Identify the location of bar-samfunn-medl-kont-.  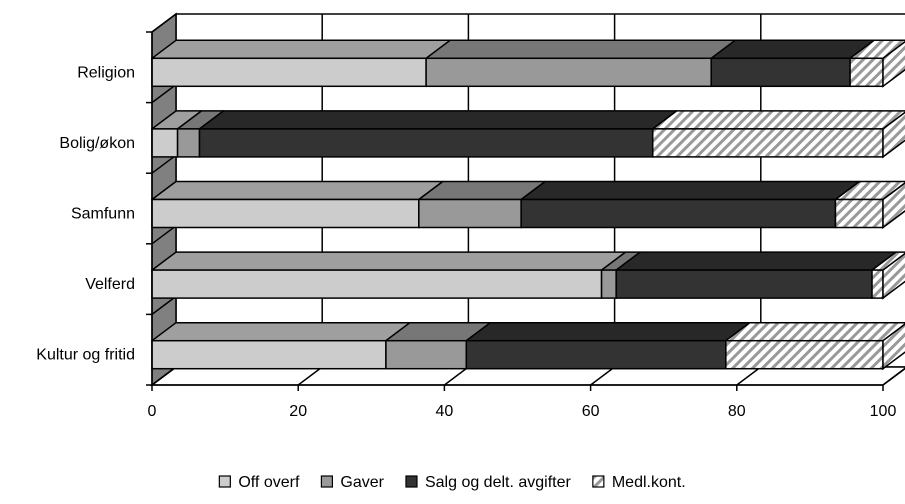
(859, 213).